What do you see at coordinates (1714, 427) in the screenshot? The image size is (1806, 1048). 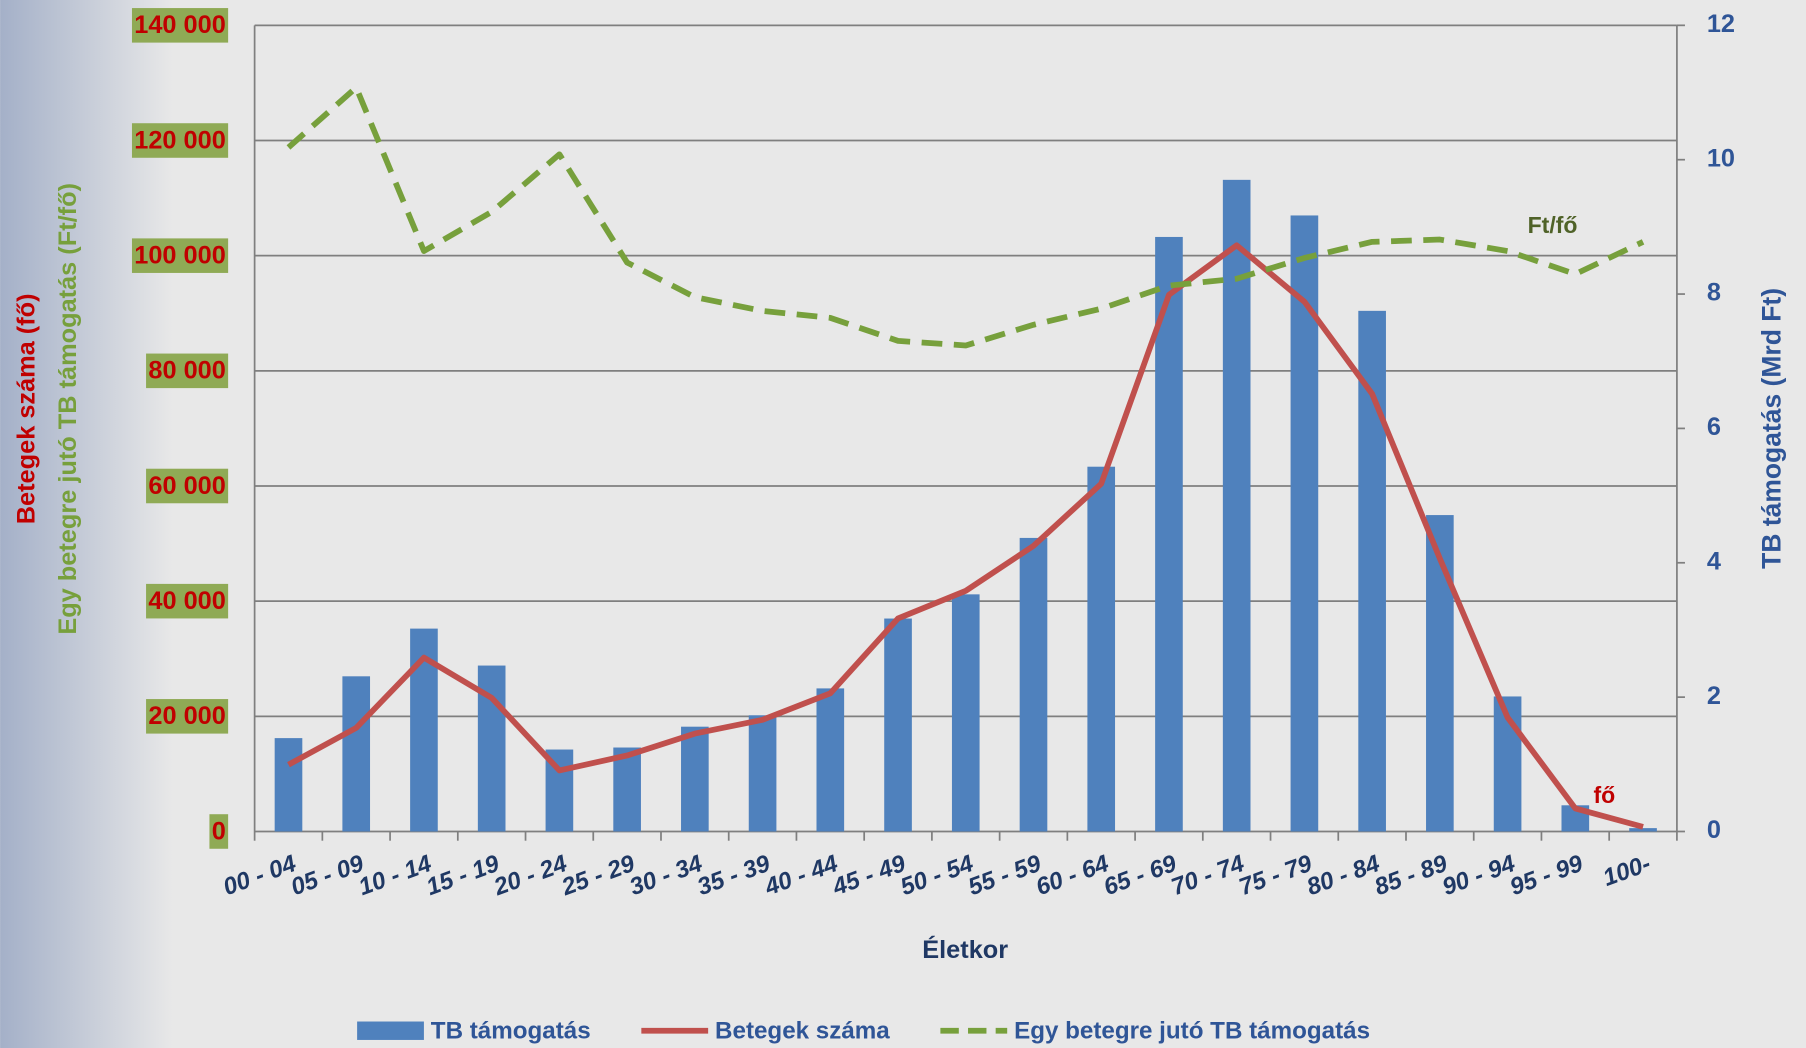 I see `y2-tick-label: 6` at bounding box center [1714, 427].